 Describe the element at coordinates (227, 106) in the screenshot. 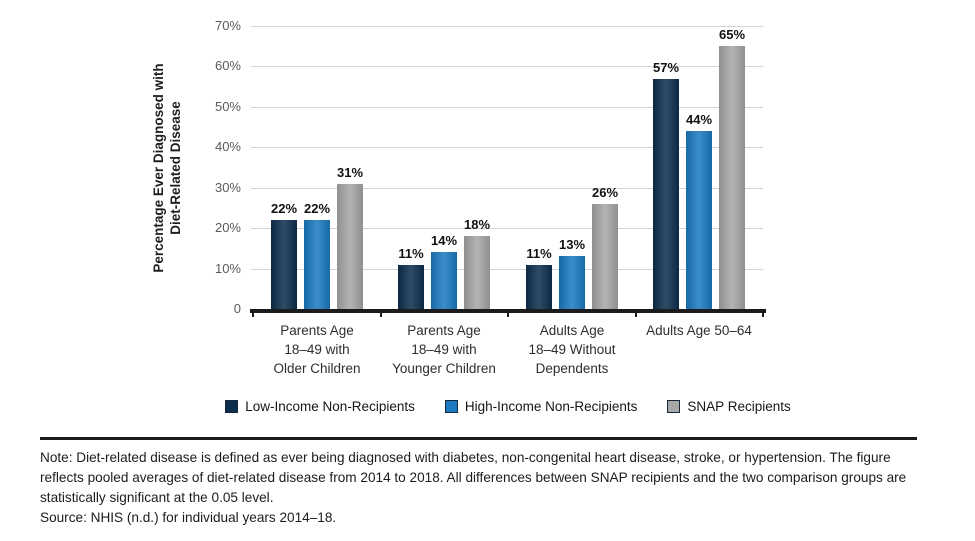

I see `y-tick-label: 50%` at that location.